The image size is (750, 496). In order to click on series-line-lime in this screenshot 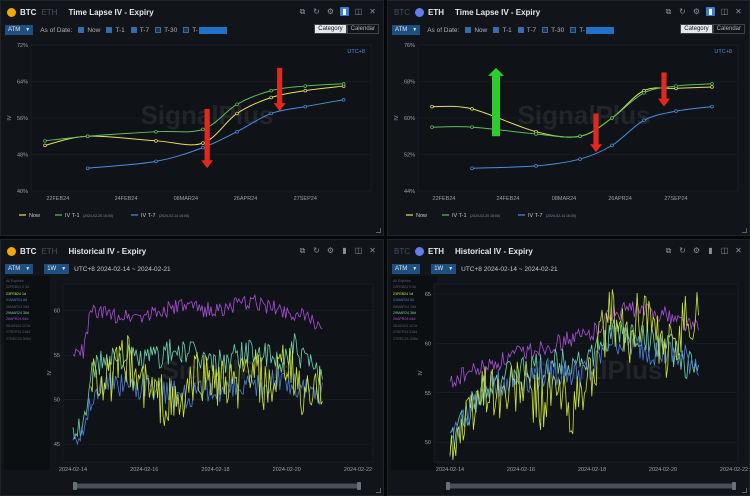, I will do `click(206, 380)`.